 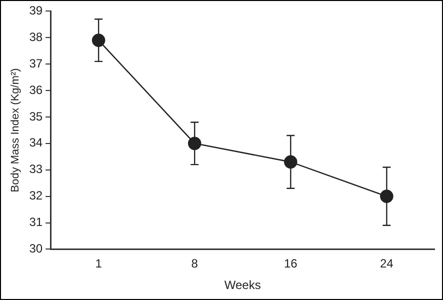 What do you see at coordinates (16, 130) in the screenshot?
I see `y-axis-title: Body Mass Index (Kg/m²)` at bounding box center [16, 130].